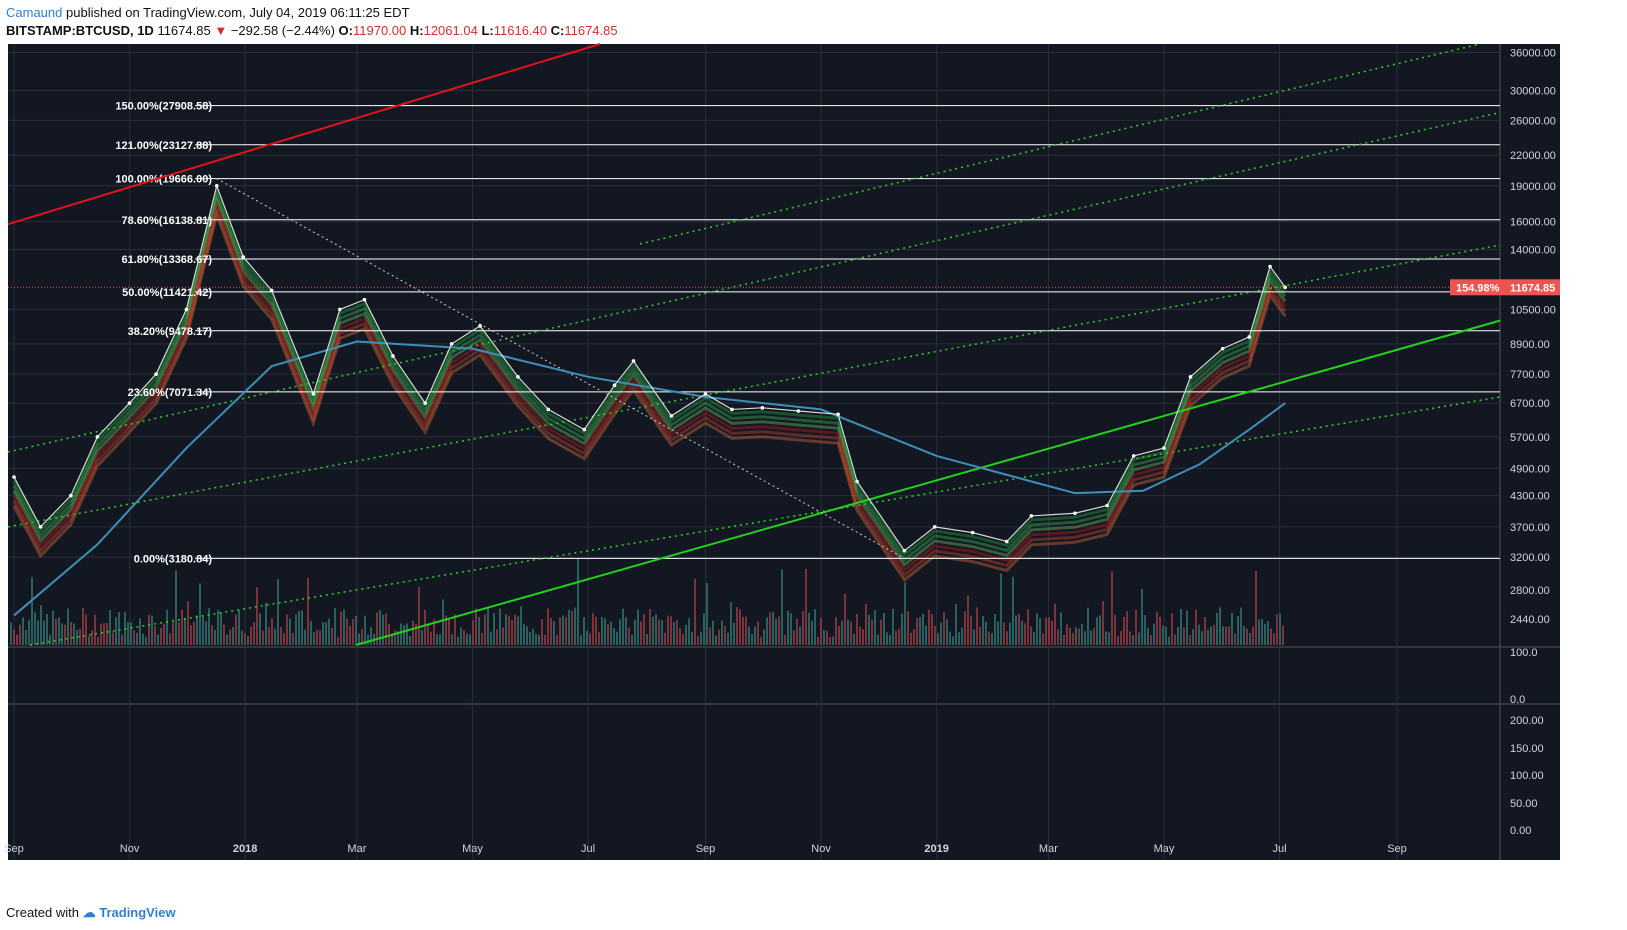  I want to click on pane3-tick-label: 50.00, so click(1524, 804).